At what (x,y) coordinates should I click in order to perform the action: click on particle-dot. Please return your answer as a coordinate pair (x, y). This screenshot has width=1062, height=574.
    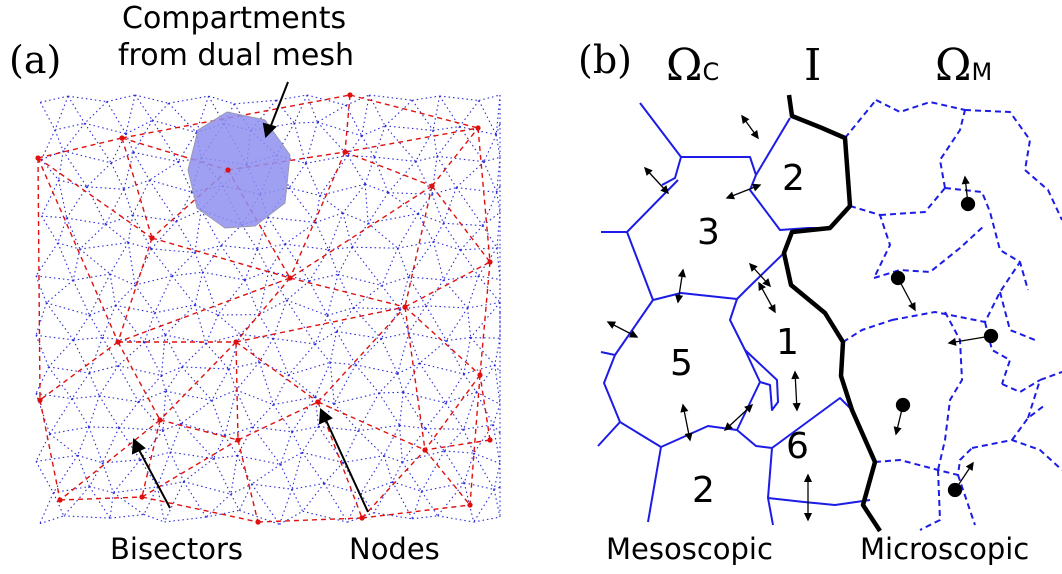
    Looking at the image, I should click on (898, 278).